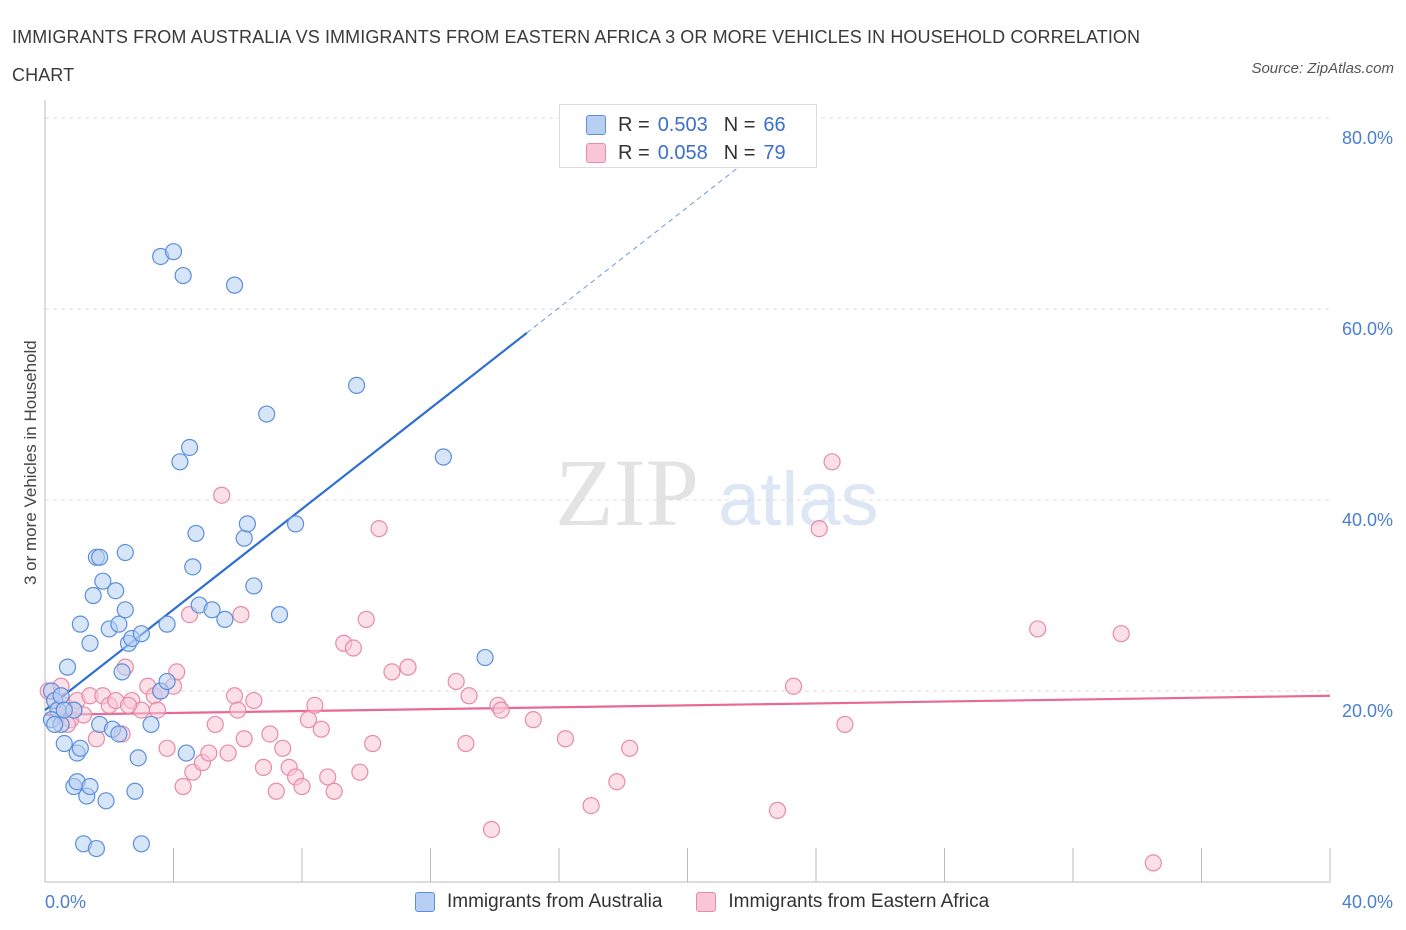  What do you see at coordinates (639, 245) in the screenshot?
I see `australia-trend-extension` at bounding box center [639, 245].